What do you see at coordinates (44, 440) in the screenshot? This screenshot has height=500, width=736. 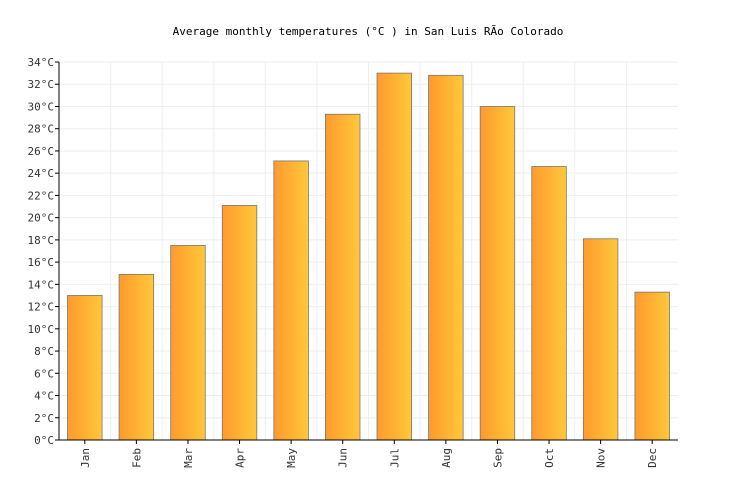 I see `y-tick-label: 0°C` at bounding box center [44, 440].